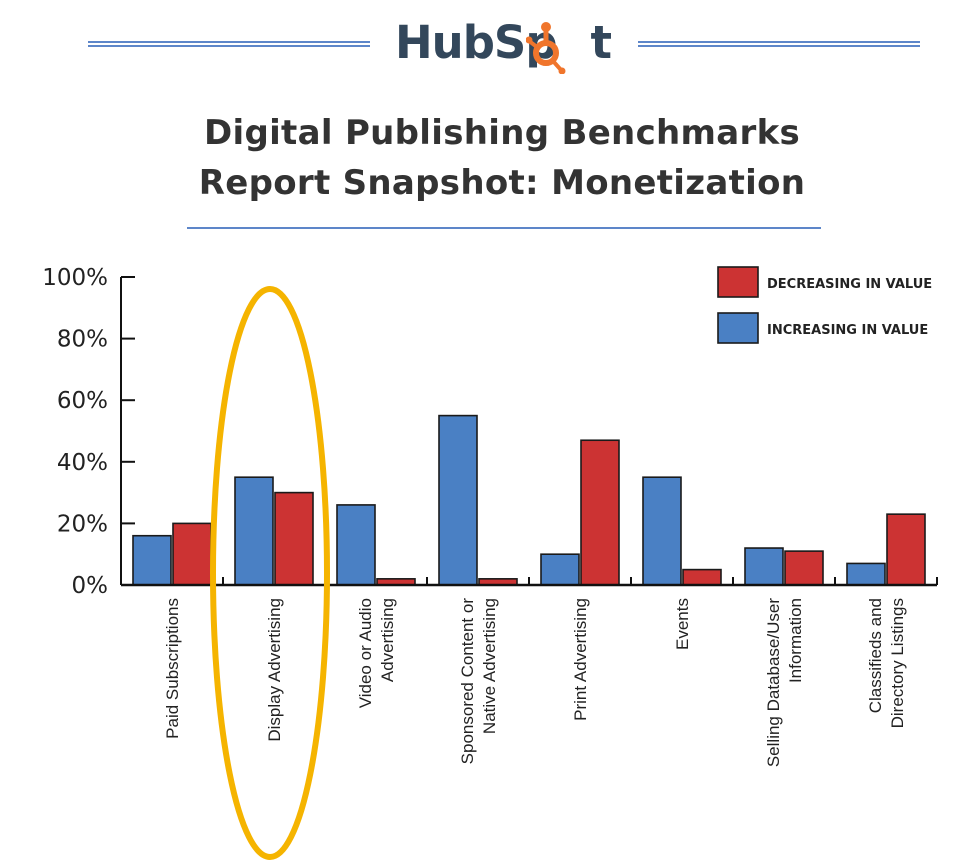 The width and height of the screenshot is (975, 866). What do you see at coordinates (88, 432) in the screenshot?
I see `y-axis: 0% 20% 40% 60% 80% 100%` at bounding box center [88, 432].